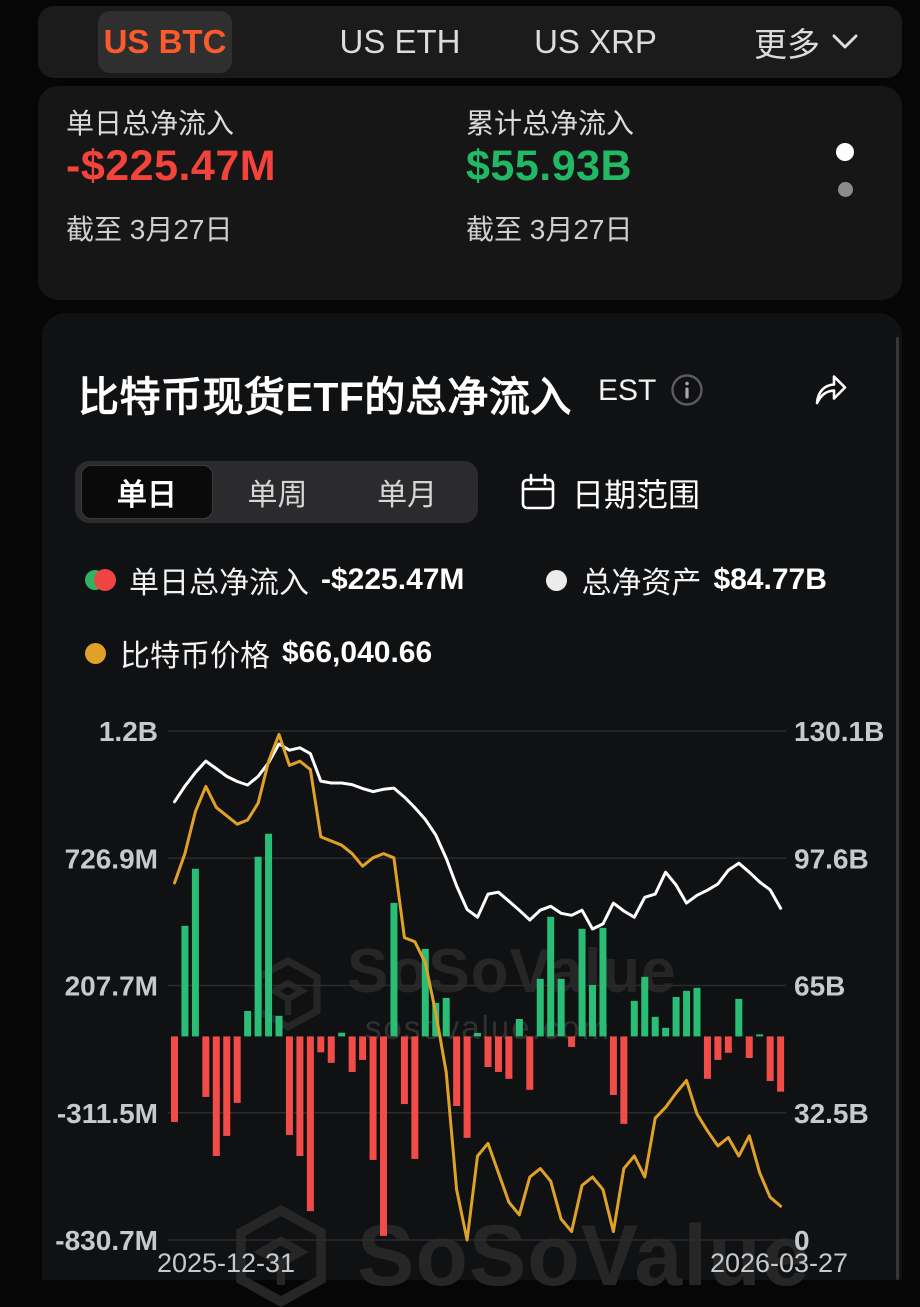  I want to click on carousel-dot-active, so click(845, 152).